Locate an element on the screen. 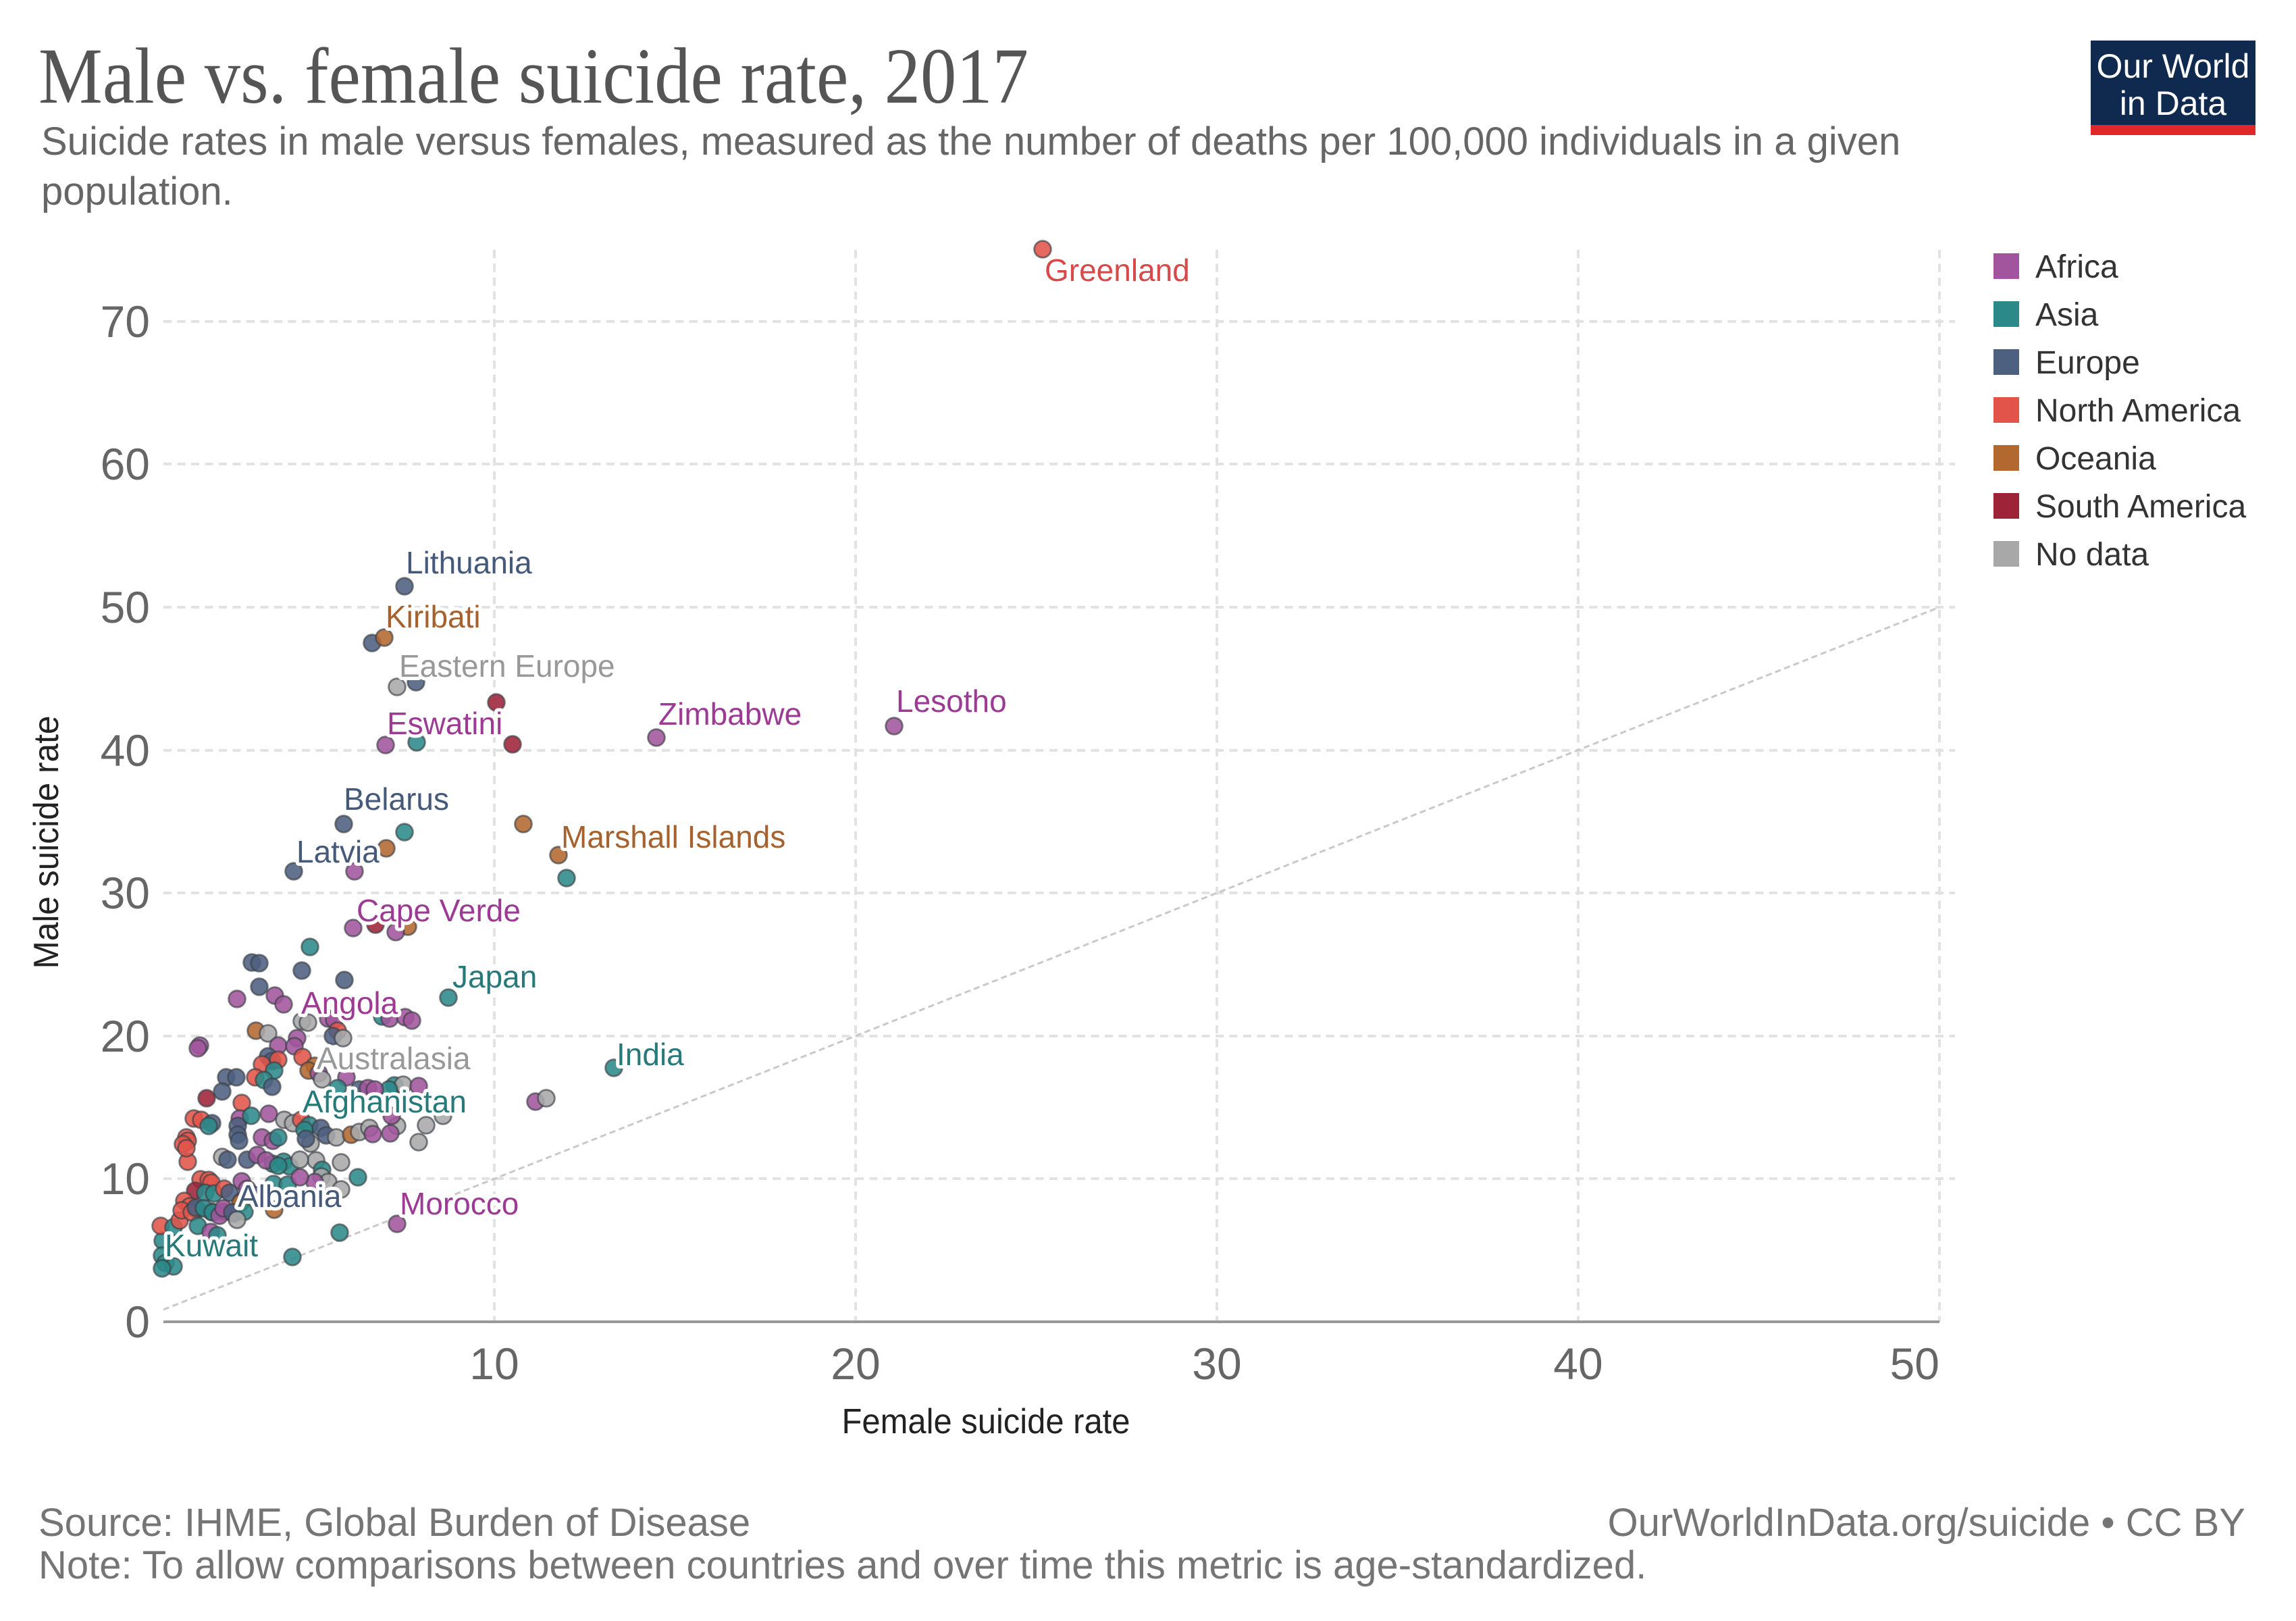 Image resolution: width=2296 pixels, height=1621 pixels. svg-text: Zimbabwe is located at coordinates (730, 713).